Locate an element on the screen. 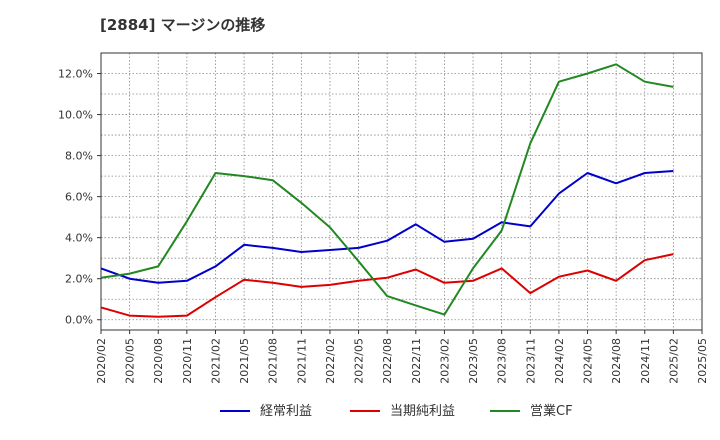 This screenshot has width=720, height=440. legend-label: 営業CF is located at coordinates (551, 411).